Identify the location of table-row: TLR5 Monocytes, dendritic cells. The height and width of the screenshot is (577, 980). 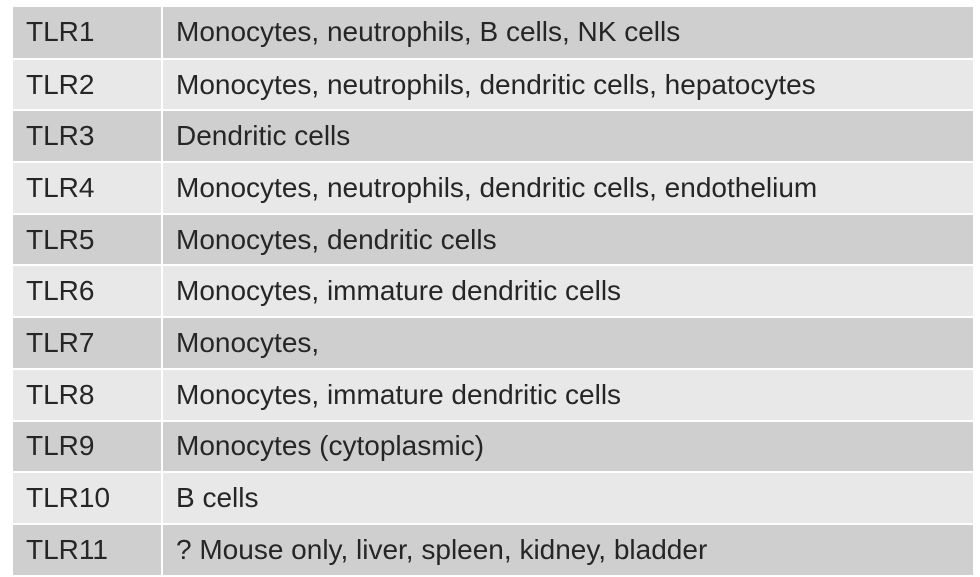
(493, 240).